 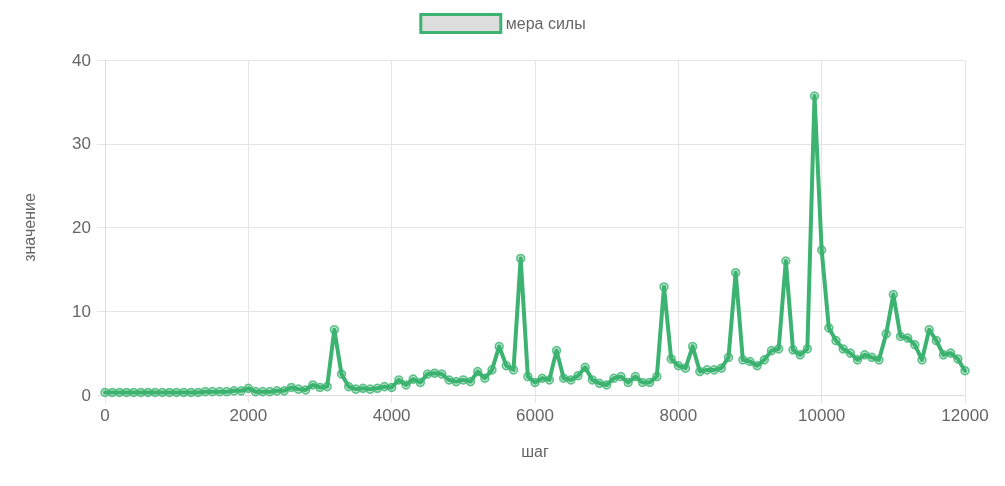 I want to click on x-tick-label: 2000, so click(x=248, y=415).